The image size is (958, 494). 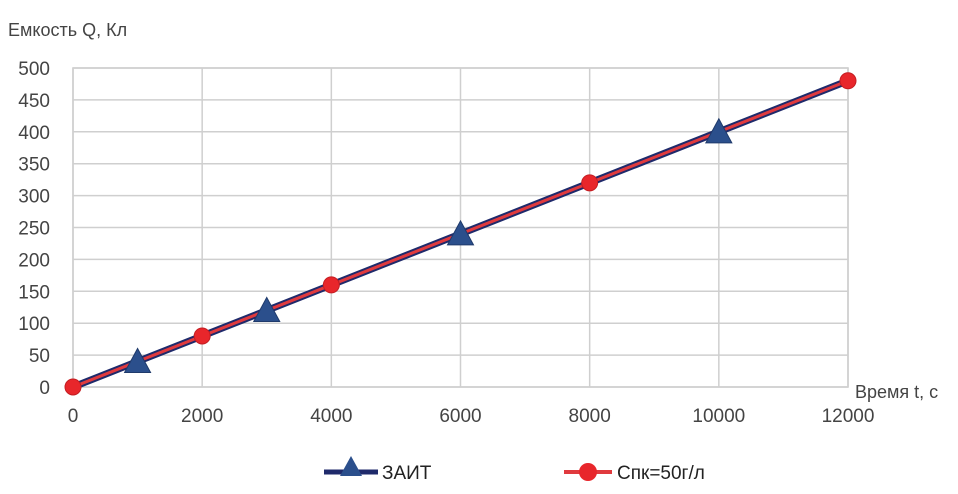 What do you see at coordinates (378, 470) in the screenshot?
I see `legend-item-zait: ЗАИТ` at bounding box center [378, 470].